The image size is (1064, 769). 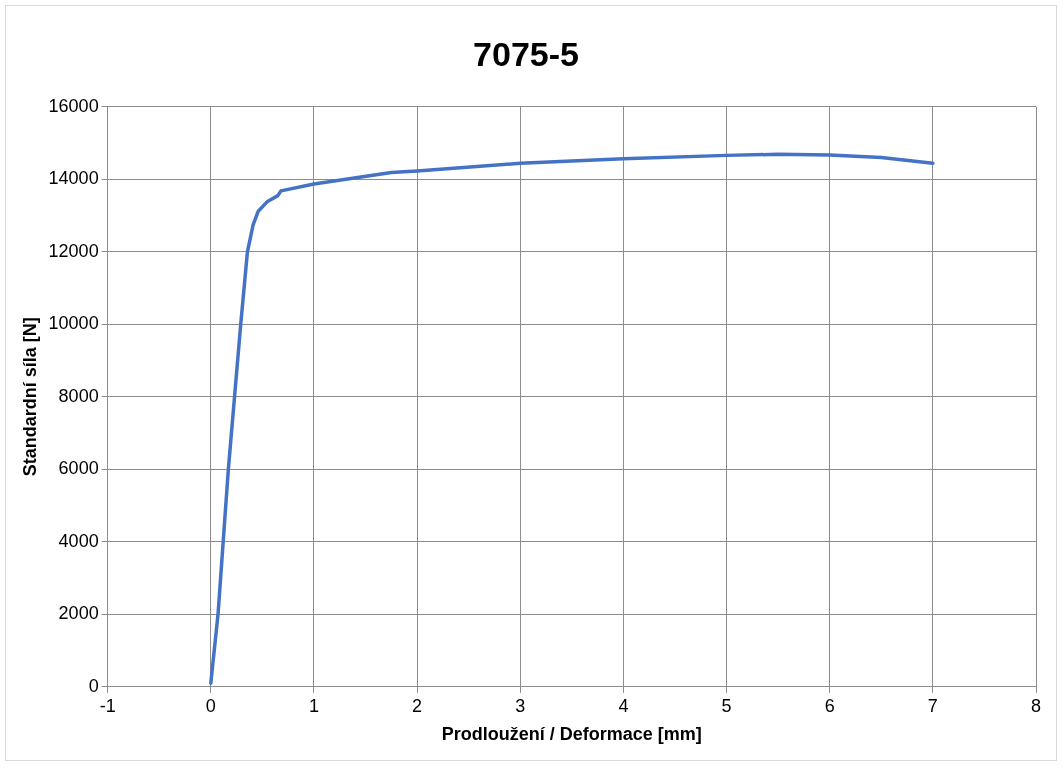 What do you see at coordinates (73, 323) in the screenshot?
I see `y-tick-label: 10000` at bounding box center [73, 323].